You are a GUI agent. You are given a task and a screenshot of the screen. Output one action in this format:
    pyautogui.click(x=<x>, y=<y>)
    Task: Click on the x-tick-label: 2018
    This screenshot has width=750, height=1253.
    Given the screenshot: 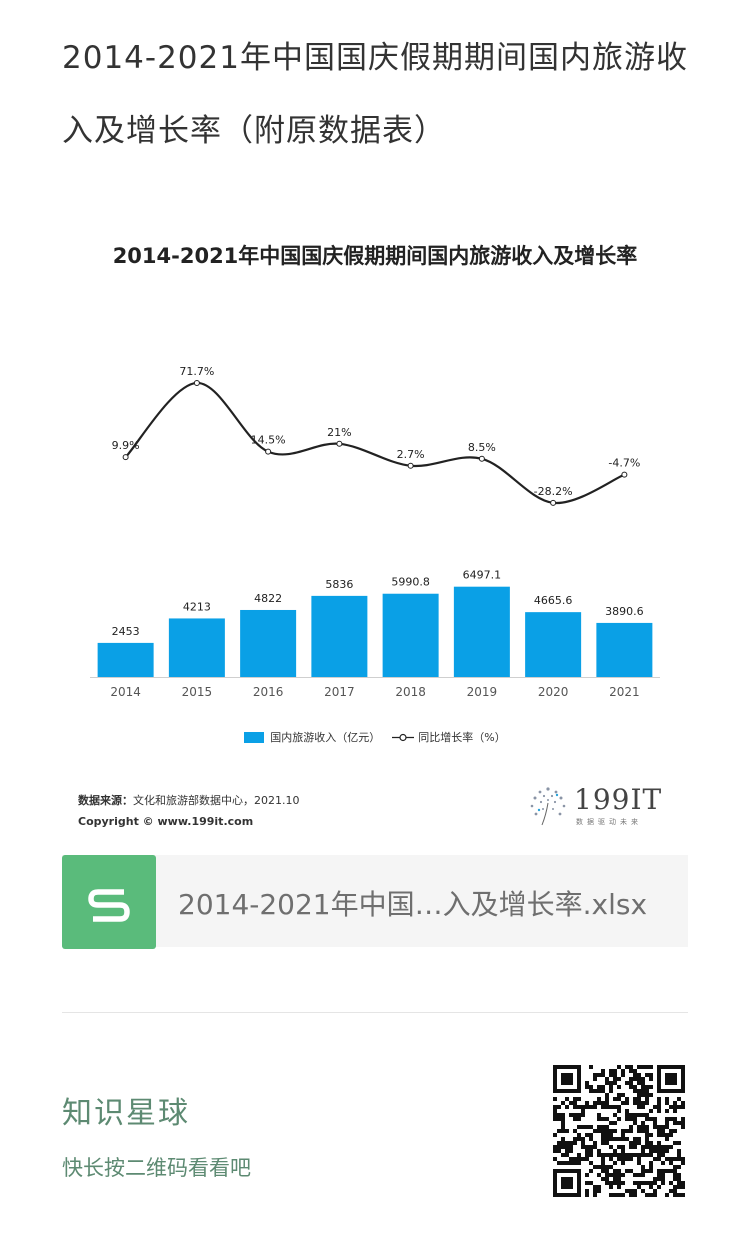 What is the action you would take?
    pyautogui.click(x=410, y=692)
    